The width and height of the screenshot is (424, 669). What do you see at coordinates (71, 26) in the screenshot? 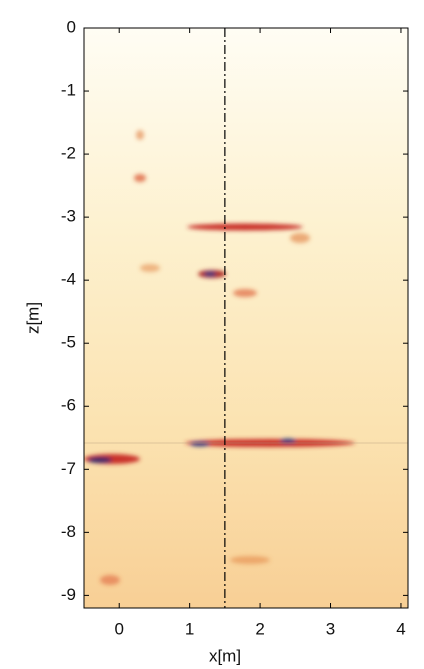
I see `y-tick-label: 0` at bounding box center [71, 26].